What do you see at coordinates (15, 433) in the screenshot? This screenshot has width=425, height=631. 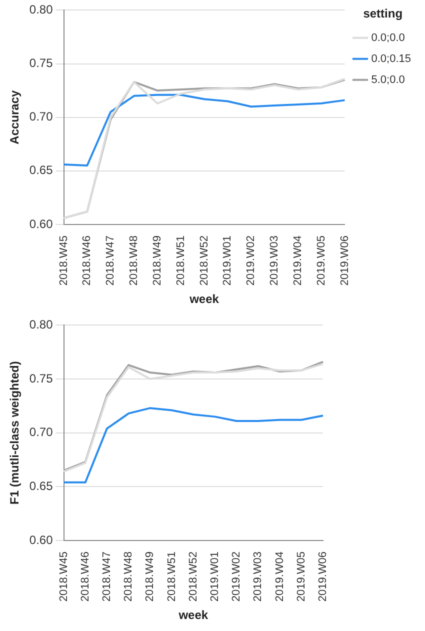 I see `y-axis-title: F1 (mutli-class weighted)` at bounding box center [15, 433].